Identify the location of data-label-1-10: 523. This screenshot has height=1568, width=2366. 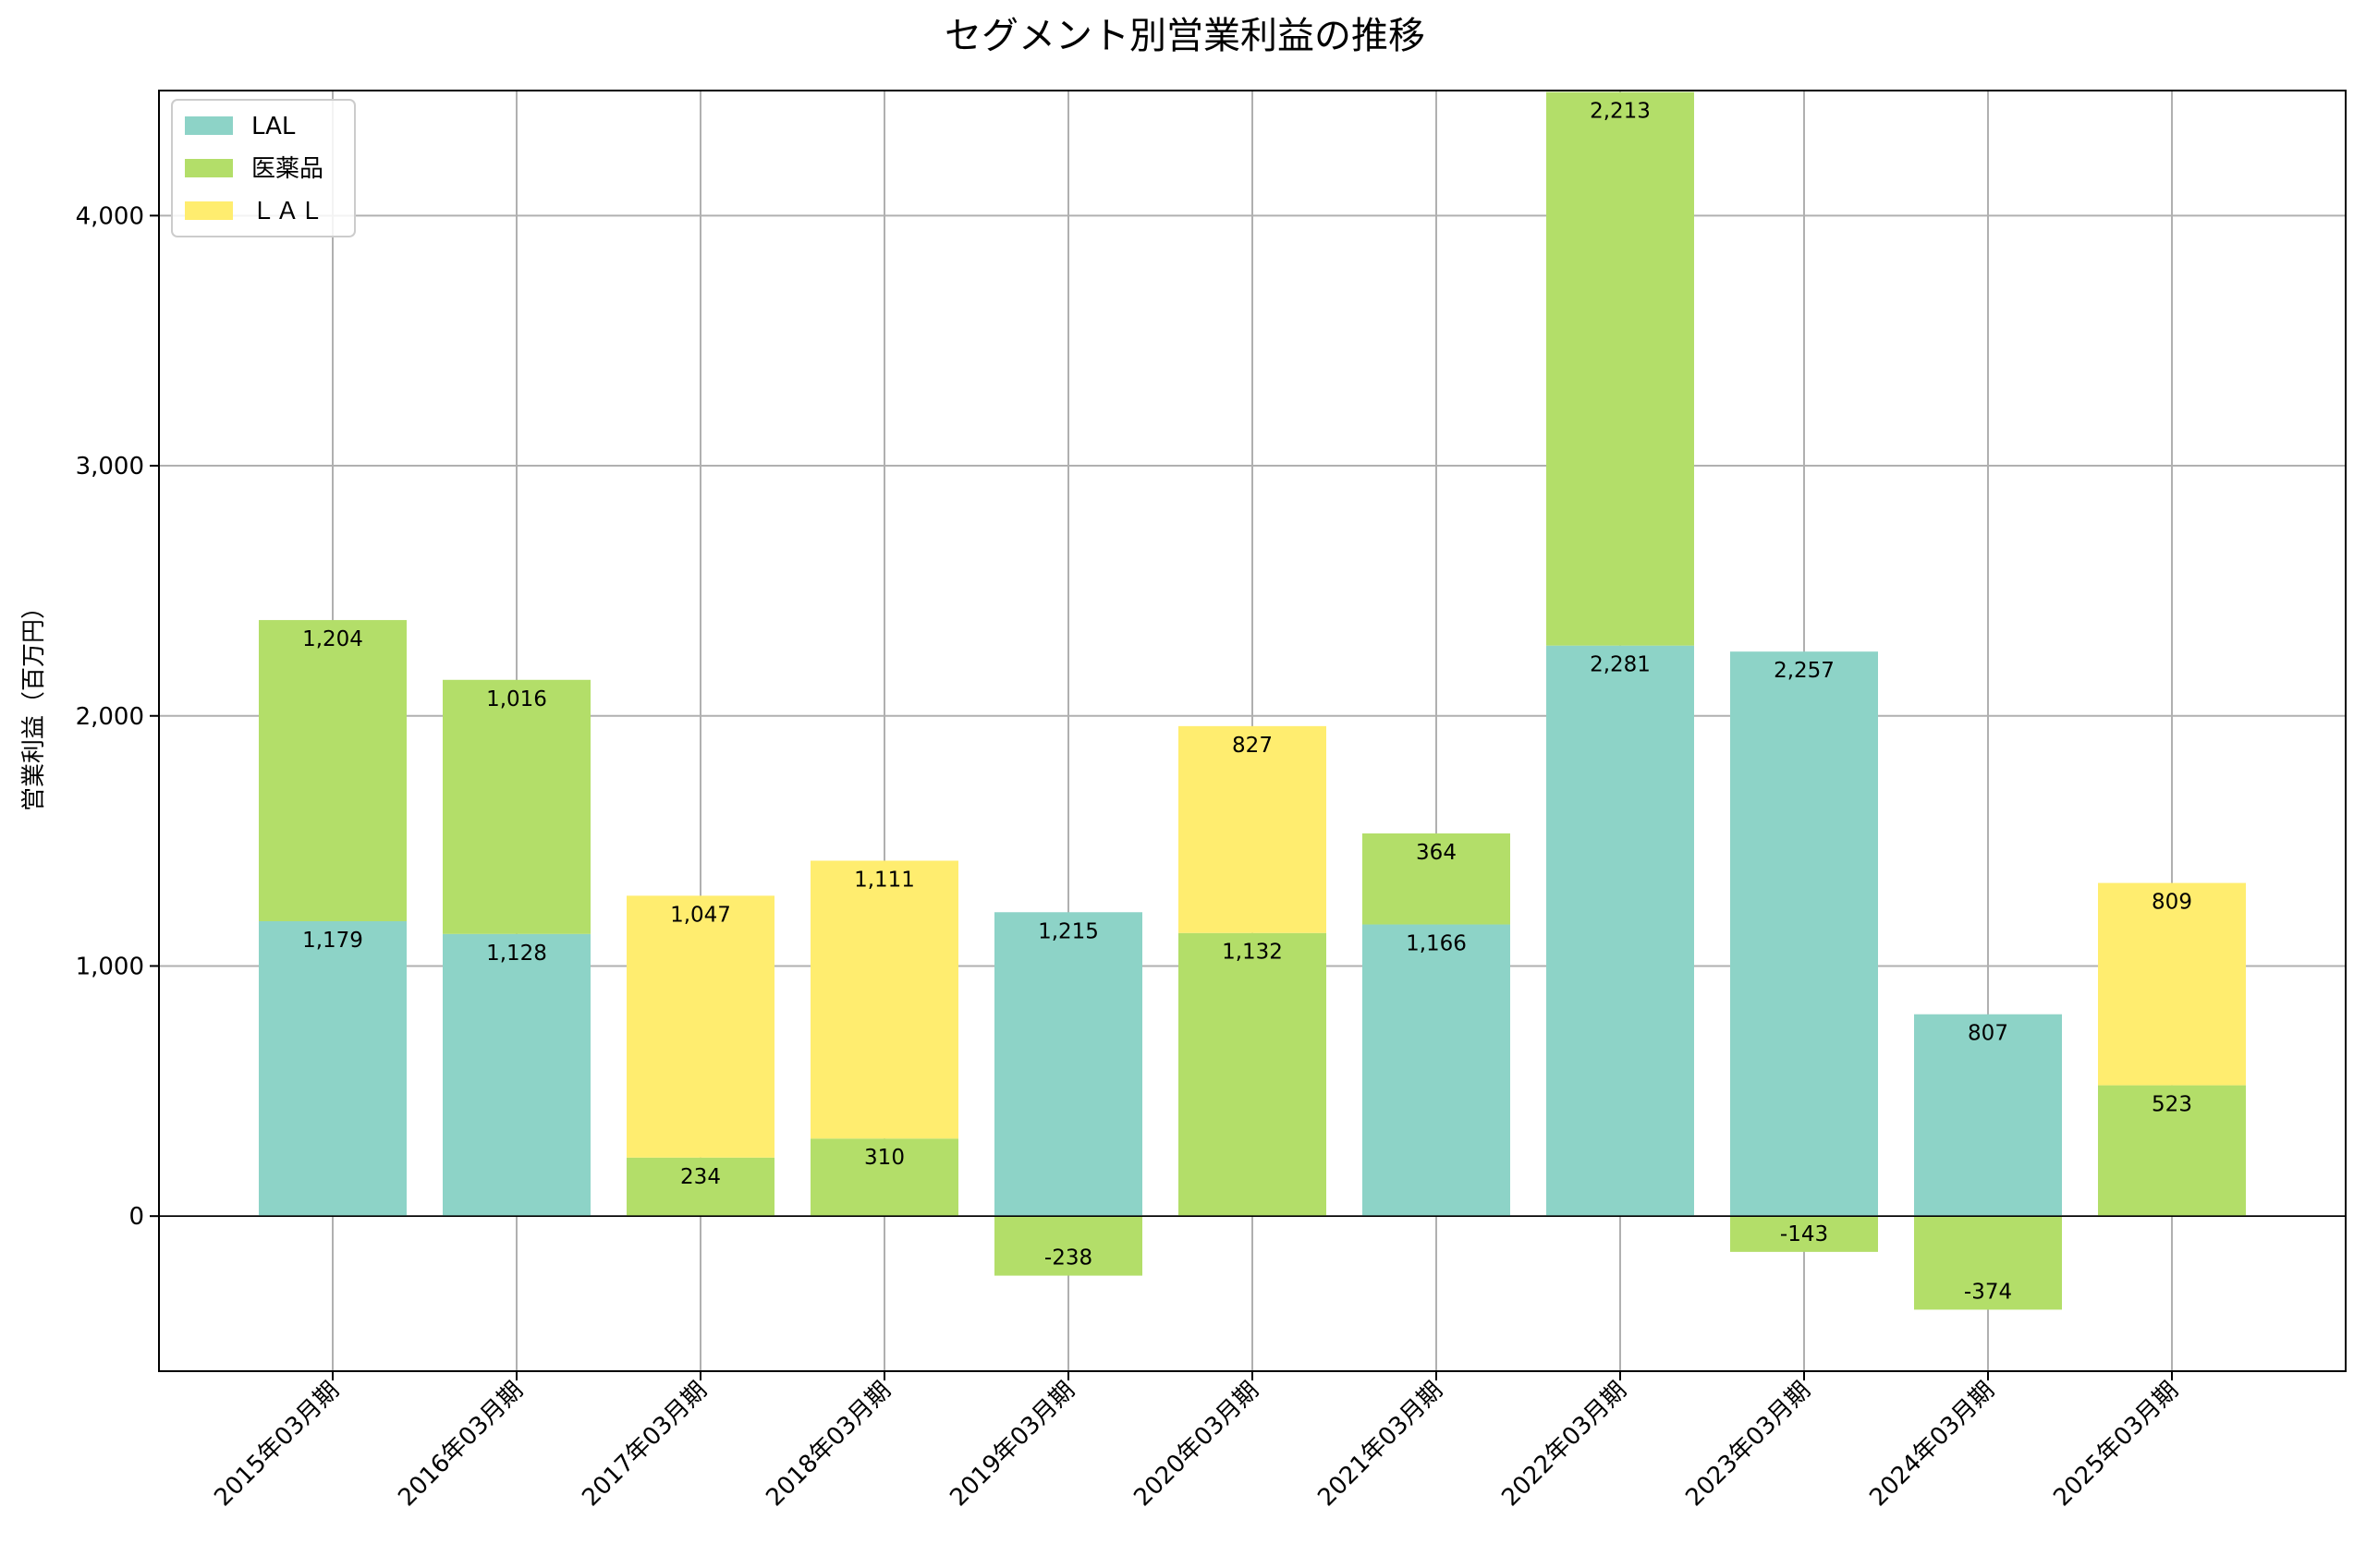
(2172, 1105).